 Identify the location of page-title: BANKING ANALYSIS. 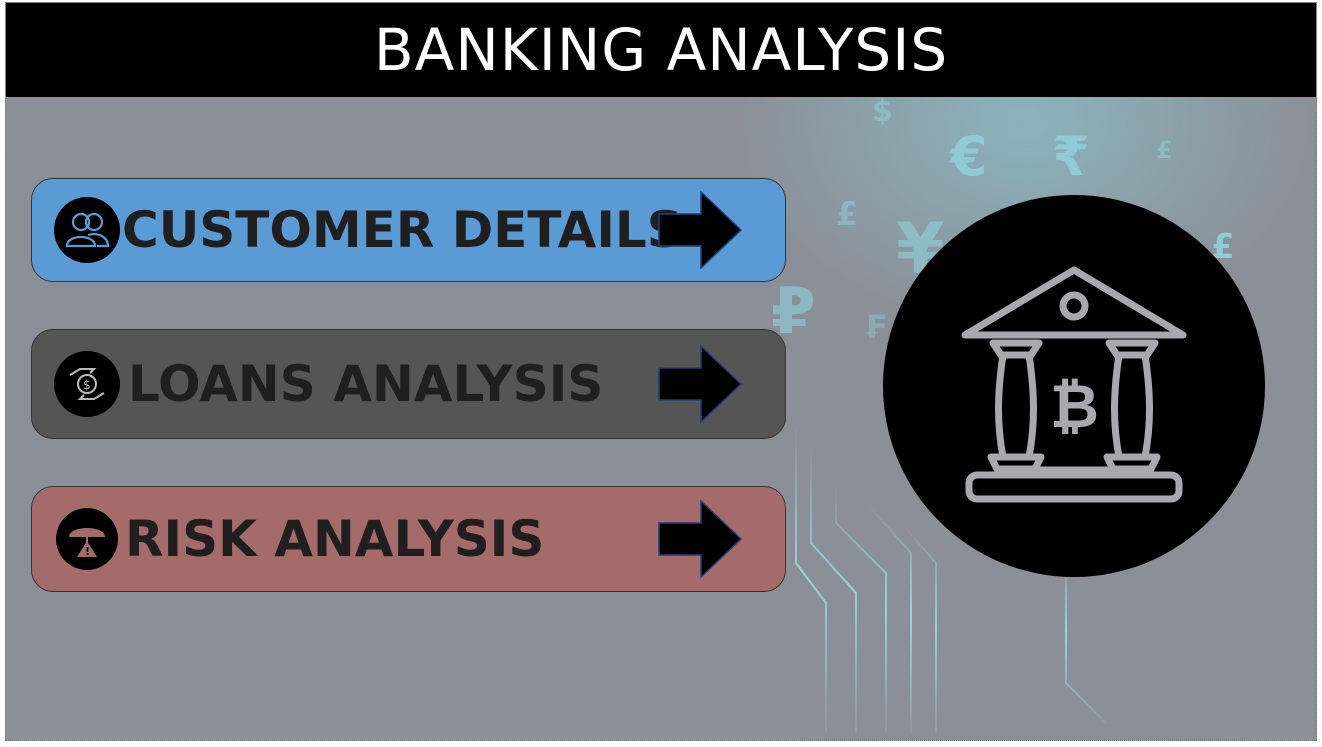
(661, 50).